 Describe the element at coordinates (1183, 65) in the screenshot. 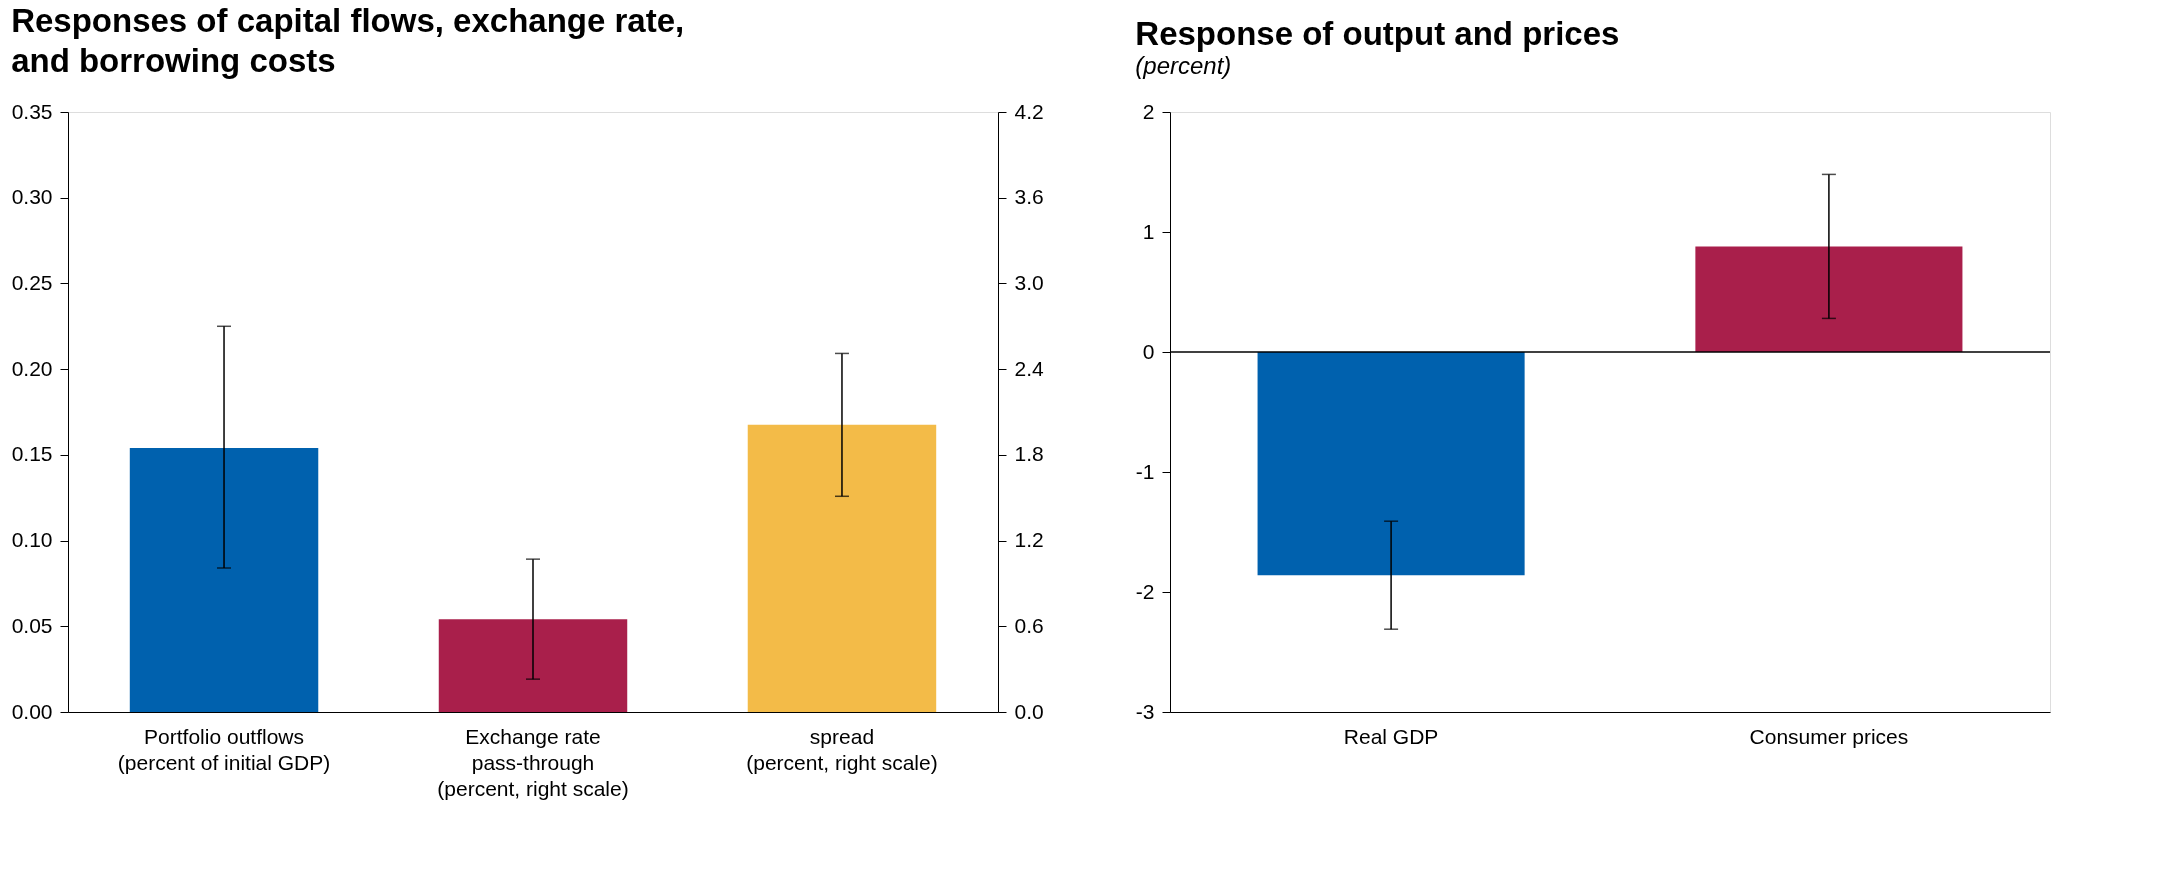

I see `chart-subtitle: (percent)` at that location.